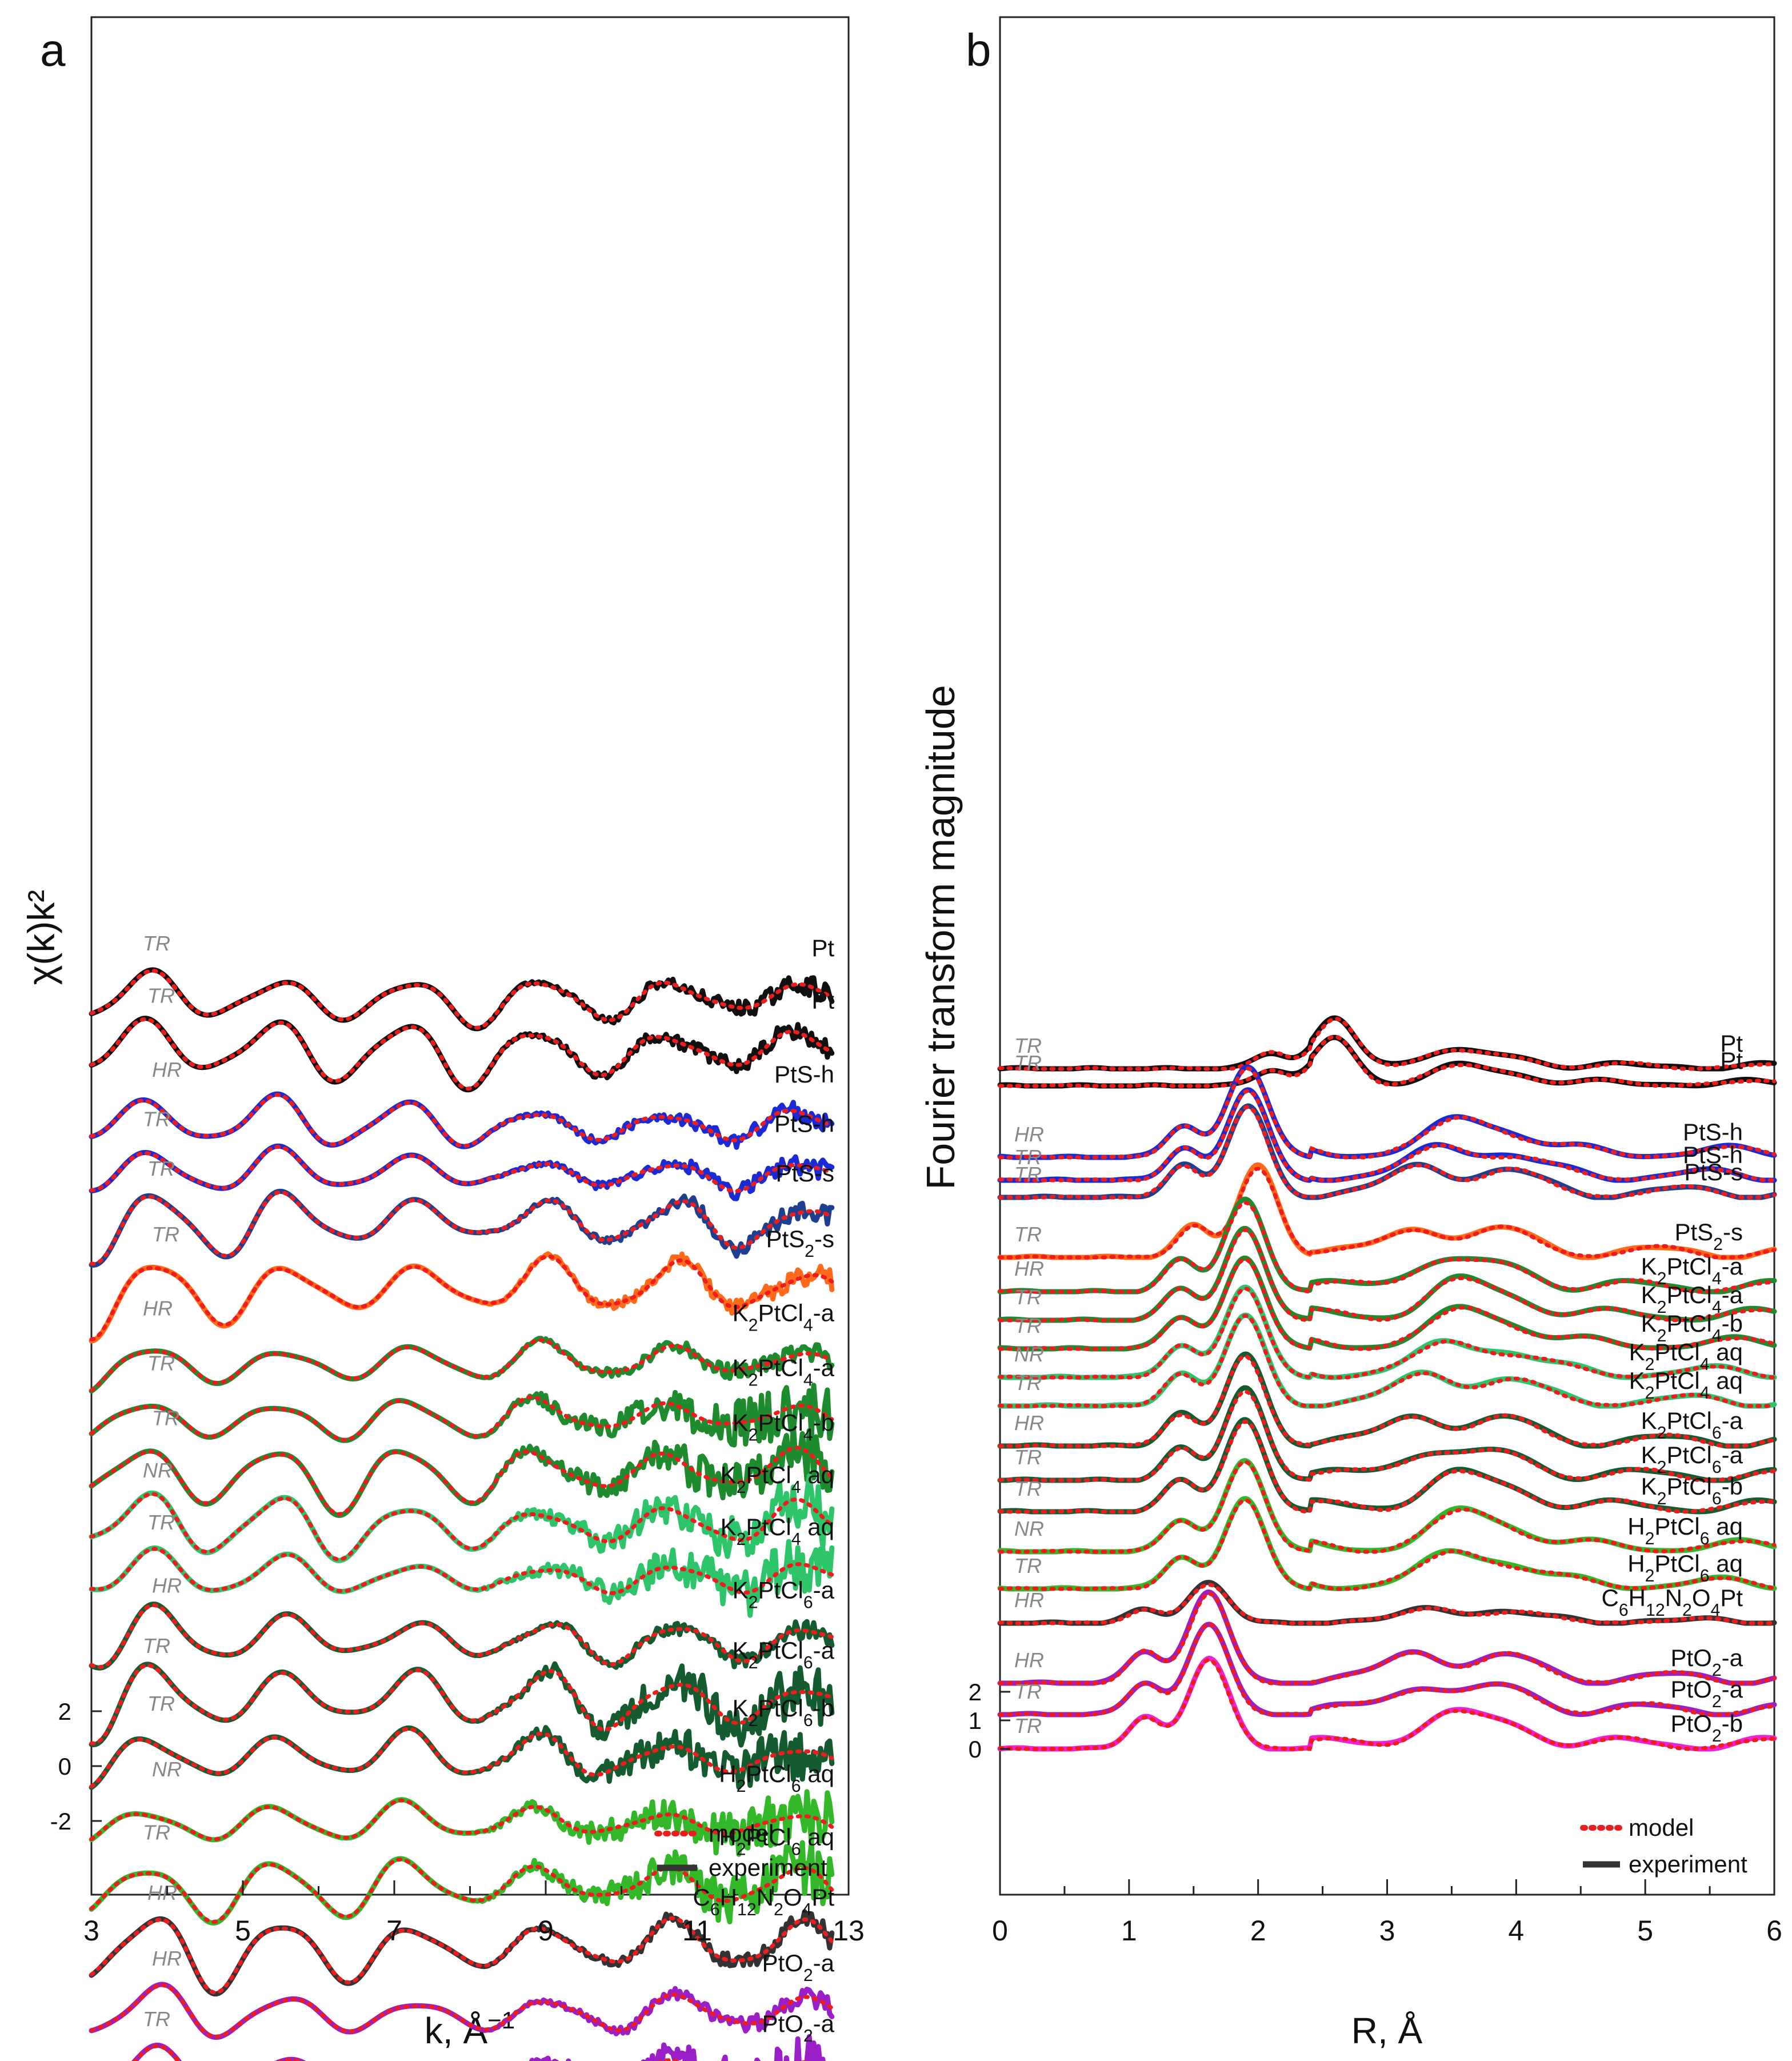  Describe the element at coordinates (1774, 1931) in the screenshot. I see `panel-b-xtick-label-6: 6` at that location.